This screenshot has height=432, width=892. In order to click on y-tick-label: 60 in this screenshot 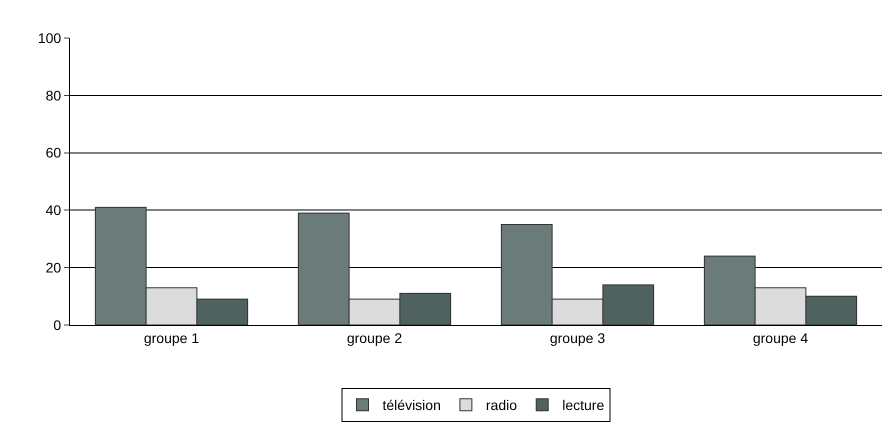, I will do `click(54, 152)`.